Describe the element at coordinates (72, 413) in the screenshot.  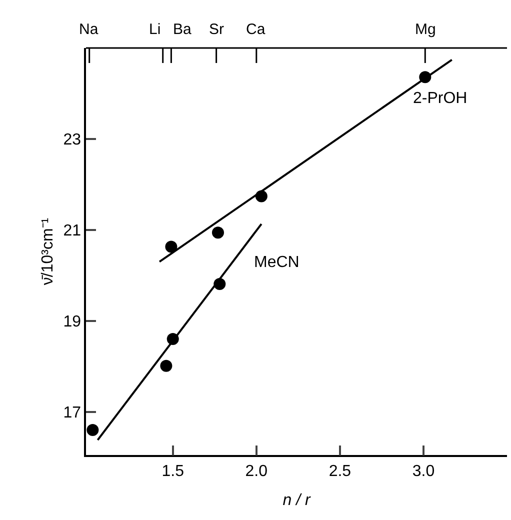
I see `y-tick-label: 17` at that location.